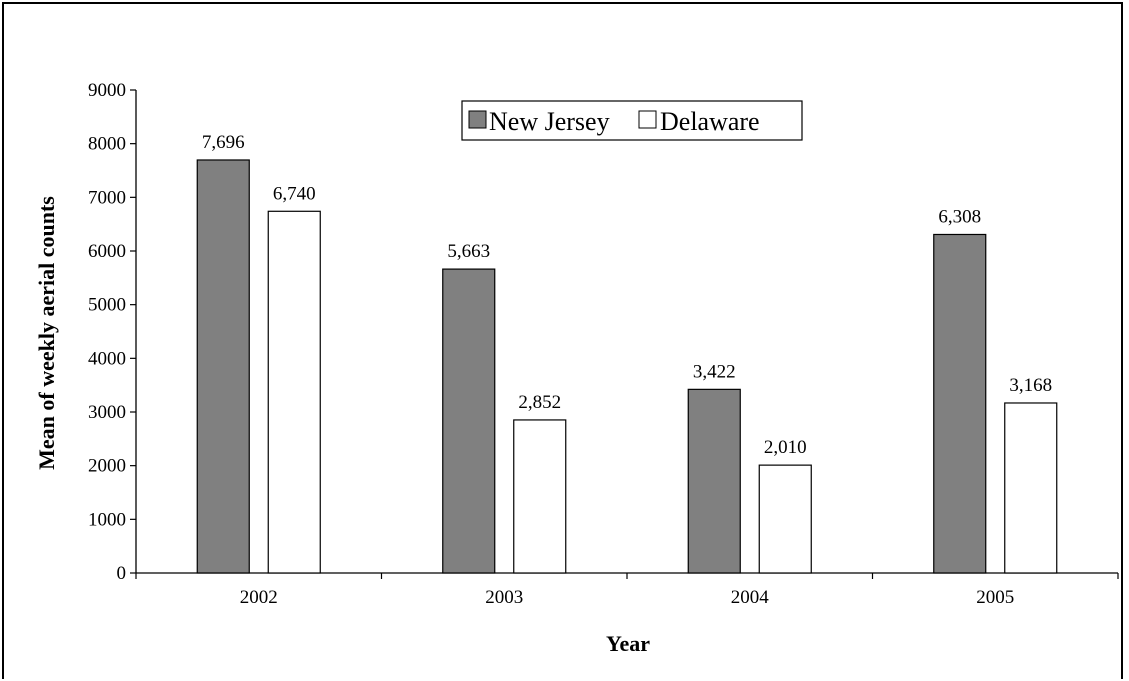 This screenshot has height=681, width=1129. I want to click on legend-box, so click(632, 120).